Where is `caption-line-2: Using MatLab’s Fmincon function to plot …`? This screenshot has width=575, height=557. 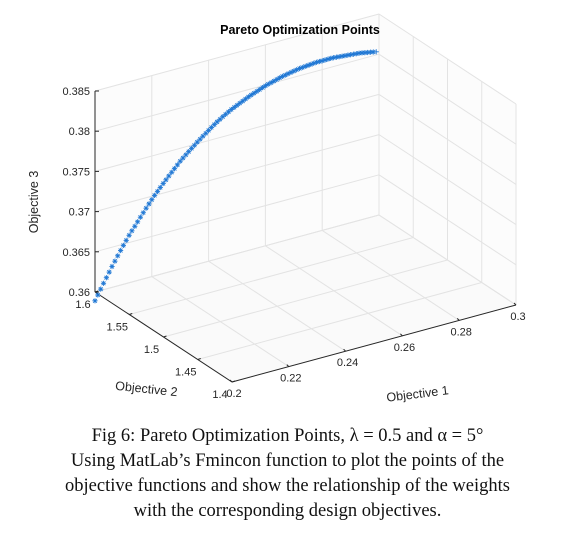
caption-line-2: Using MatLab’s Fmincon function to plot … is located at coordinates (287, 461).